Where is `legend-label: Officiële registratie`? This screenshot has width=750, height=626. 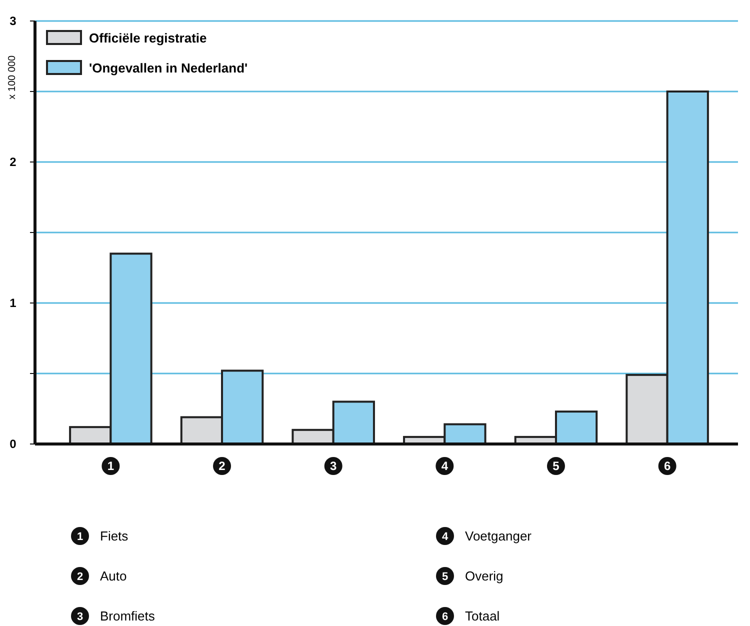 legend-label: Officiële registratie is located at coordinates (148, 38).